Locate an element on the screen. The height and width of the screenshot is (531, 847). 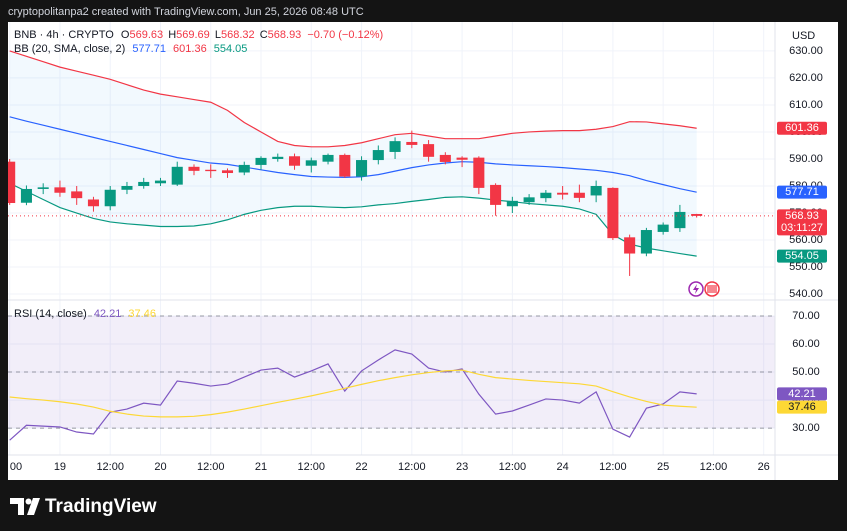
indicator-name: RSI (14, close) is located at coordinates (50, 314).